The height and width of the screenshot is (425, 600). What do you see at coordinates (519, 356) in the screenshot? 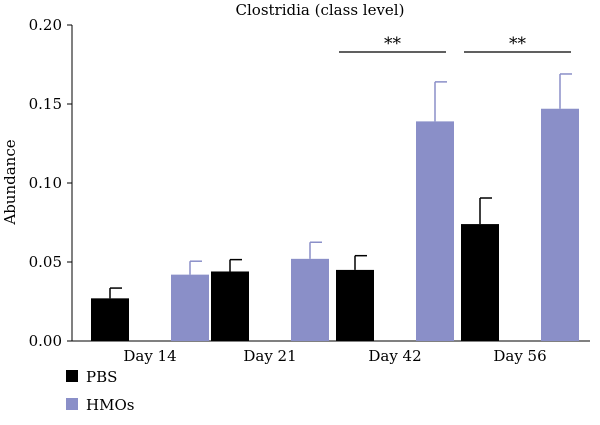
I see `x-tick-label: Day 56` at bounding box center [519, 356].